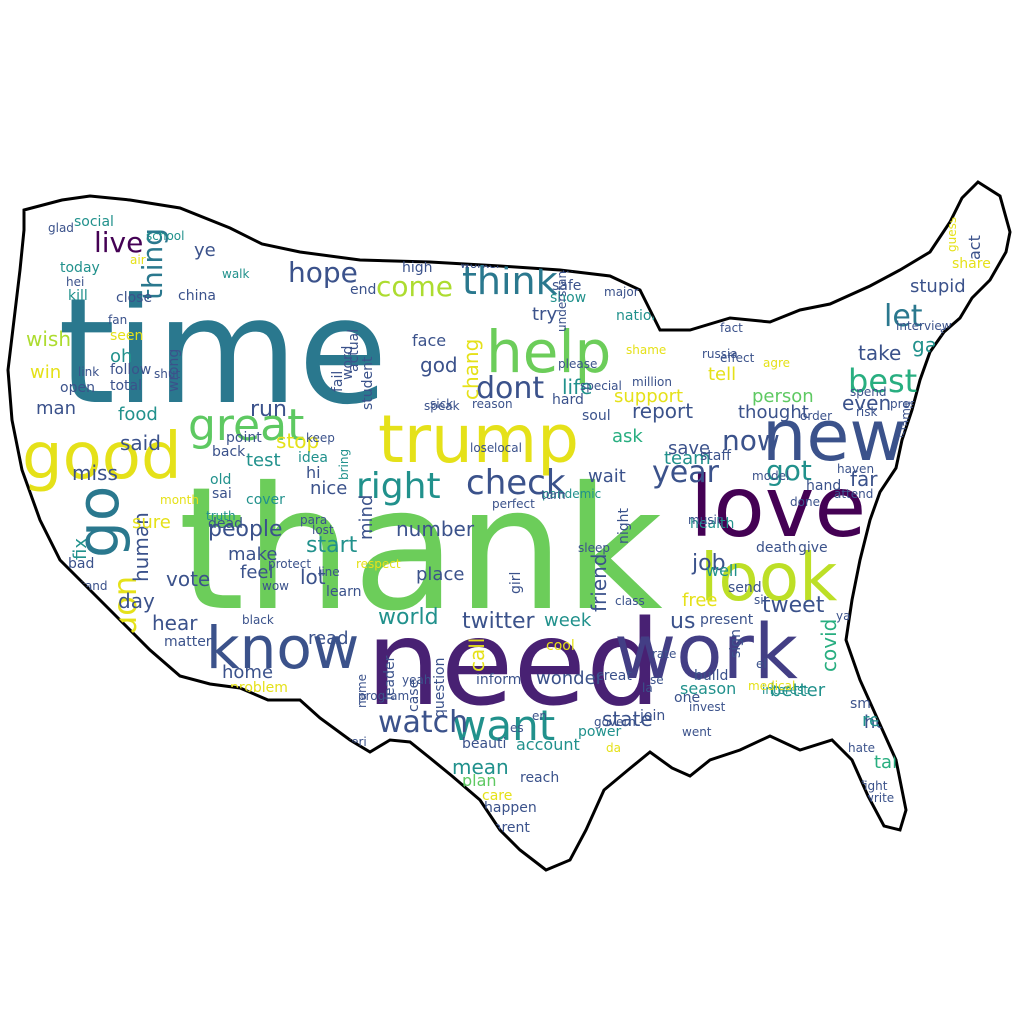 This screenshot has width=1024, height=1024. I want to click on word-saw: saw, so click(878, 594).